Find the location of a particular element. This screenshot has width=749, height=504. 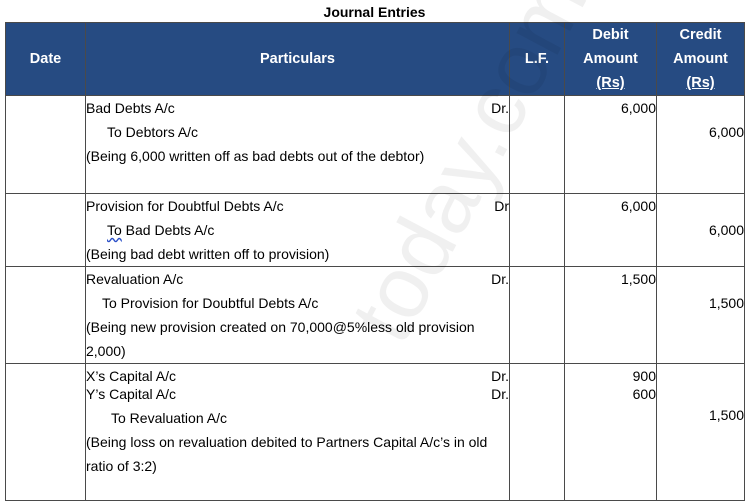

credit-account: To Provision for Doubtful Debts A/c is located at coordinates (210, 303).